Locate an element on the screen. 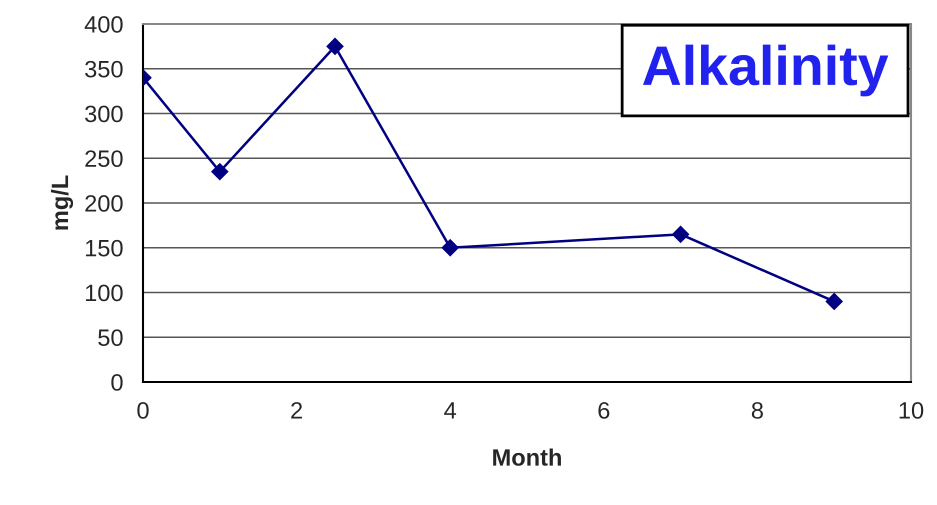 This screenshot has width=937, height=505. y-tick-label: 0 is located at coordinates (117, 382).